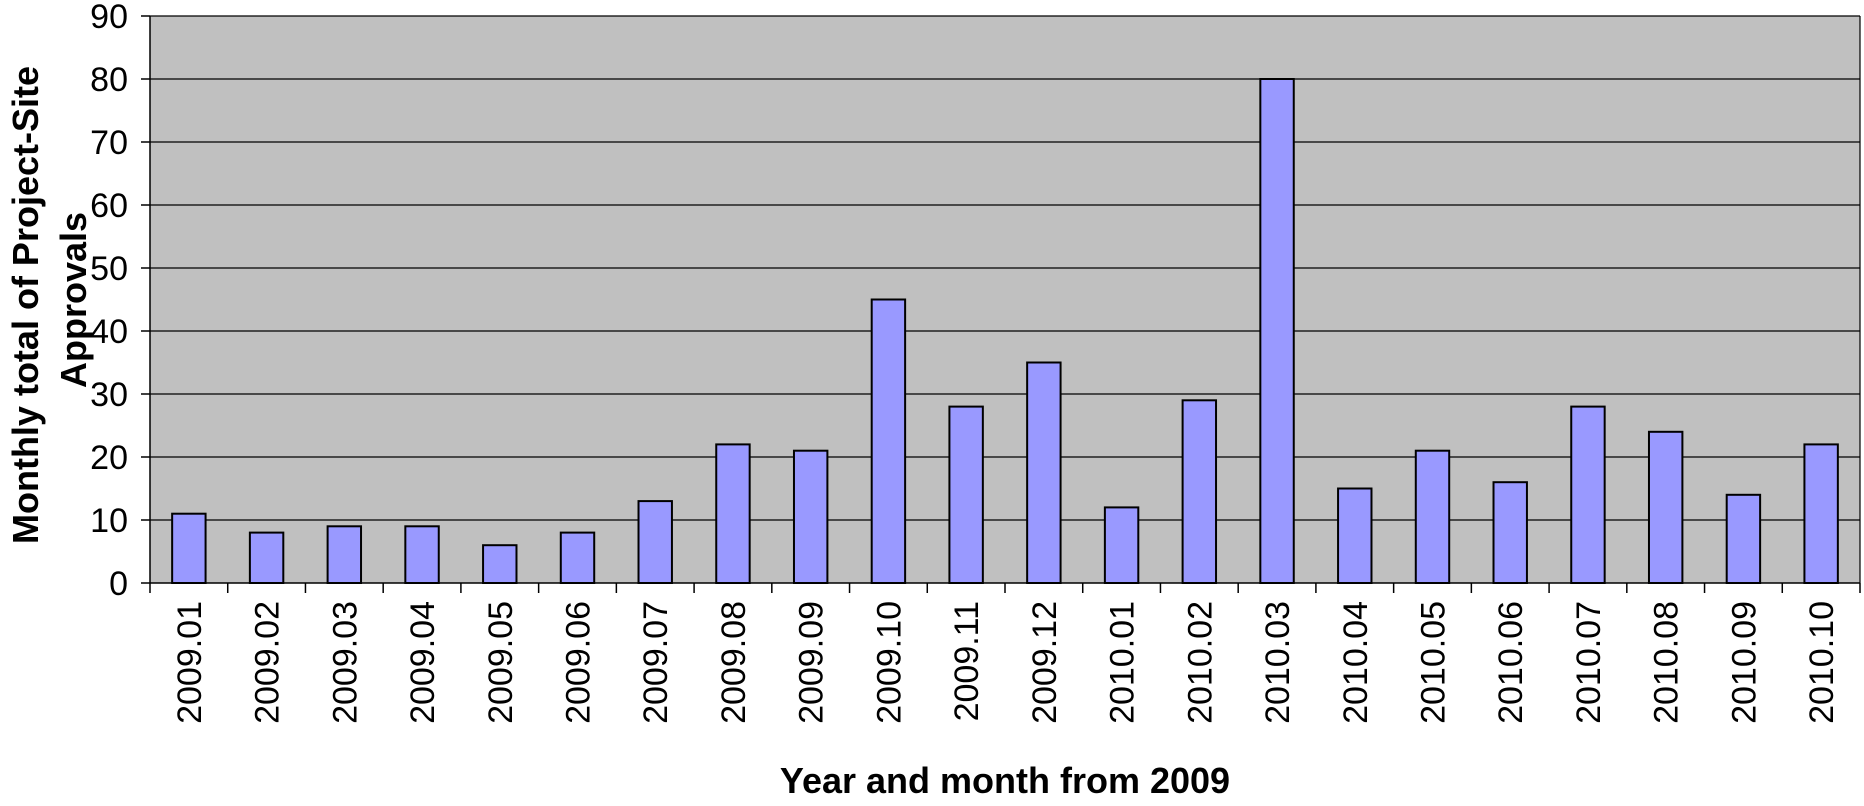  I want to click on x-tick-label-2010.09: 2010.09, so click(1744, 662).